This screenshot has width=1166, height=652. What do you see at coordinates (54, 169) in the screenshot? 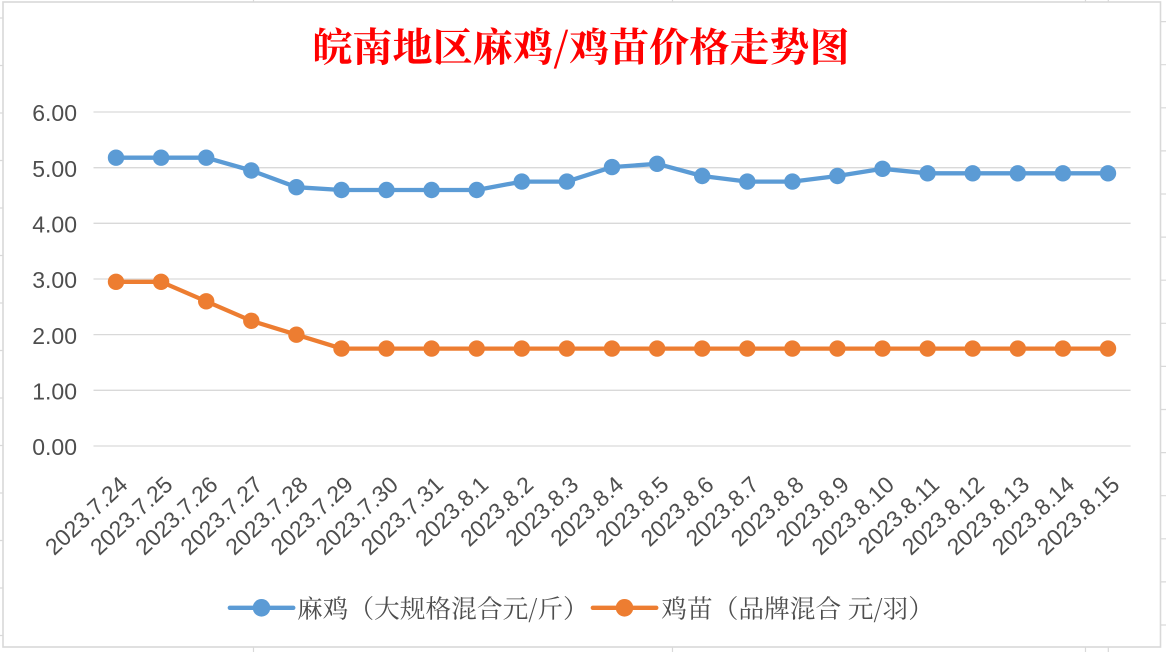
I see `svg-text: 5.00` at bounding box center [54, 169].